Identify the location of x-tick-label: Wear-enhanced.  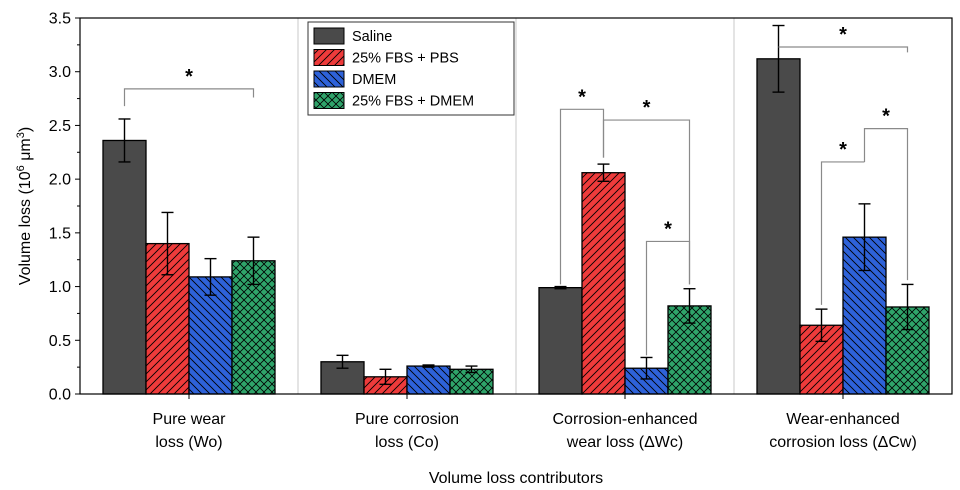
(843, 419).